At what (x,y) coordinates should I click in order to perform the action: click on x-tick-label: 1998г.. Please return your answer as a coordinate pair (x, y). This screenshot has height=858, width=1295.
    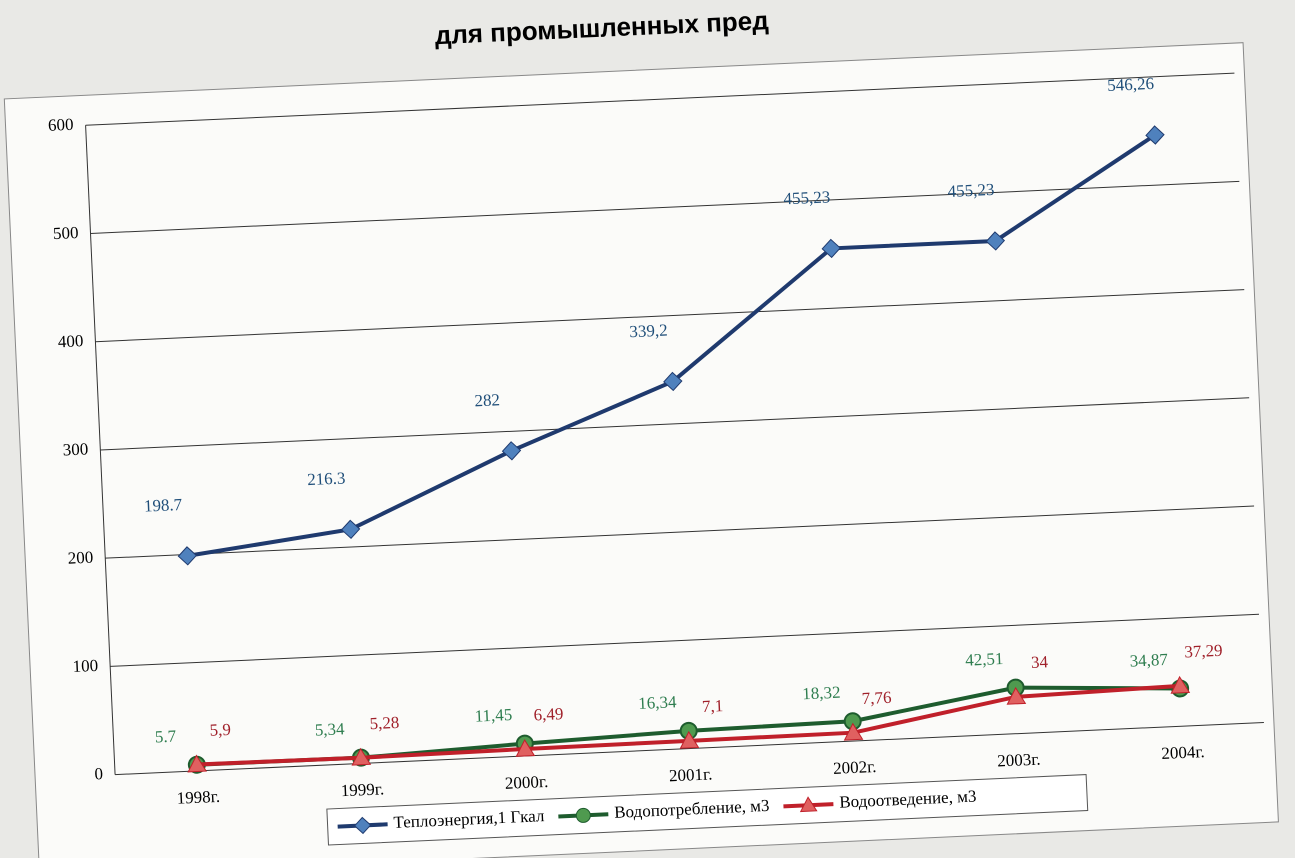
    Looking at the image, I should click on (198, 797).